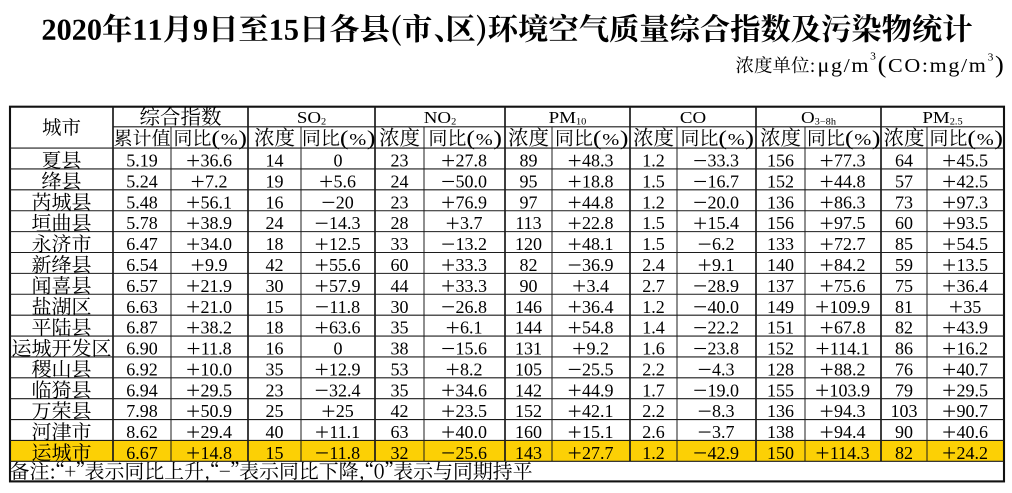 The width and height of the screenshot is (1012, 493). What do you see at coordinates (653, 161) in the screenshot?
I see `svg-text: 1.2` at bounding box center [653, 161].